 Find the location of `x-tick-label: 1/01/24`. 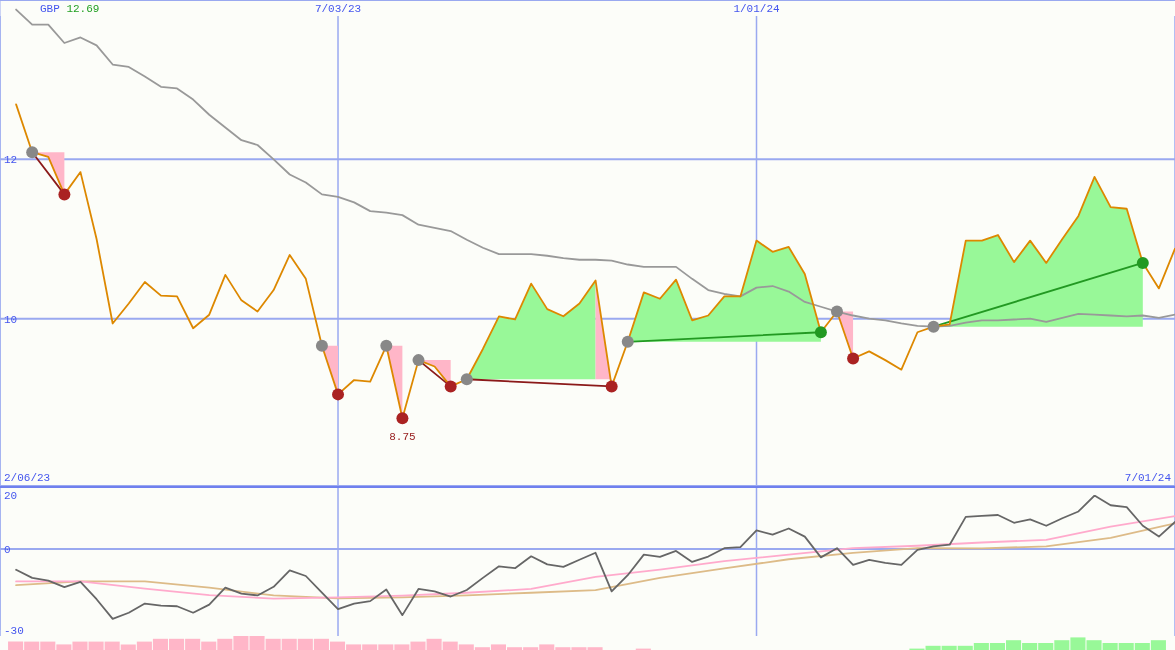

x-tick-label: 1/01/24 is located at coordinates (756, 9).